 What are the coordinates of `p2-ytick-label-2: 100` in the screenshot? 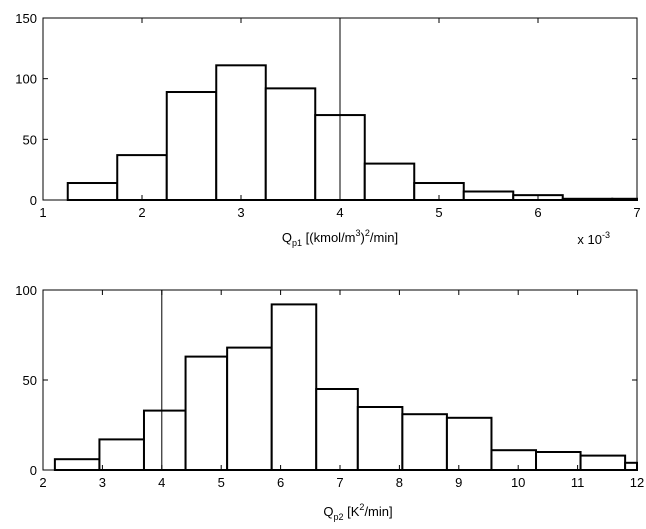 It's located at (26, 290).